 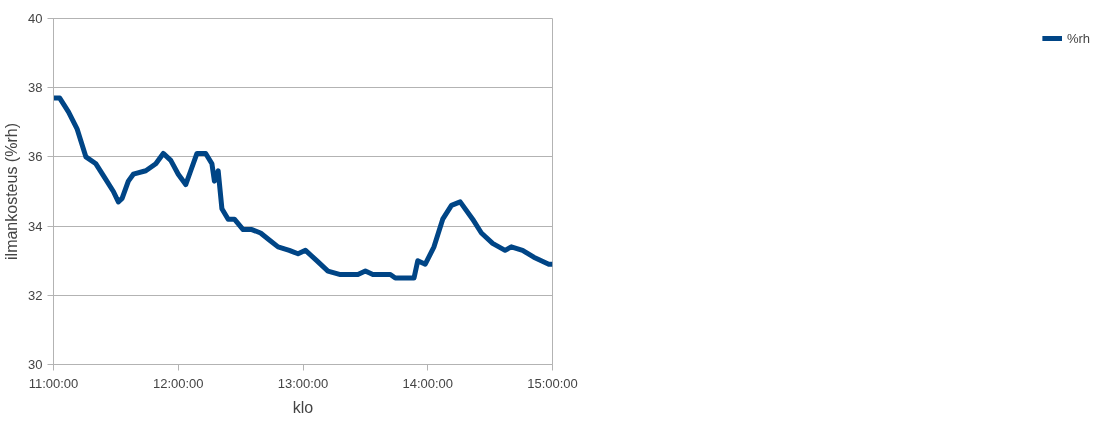 What do you see at coordinates (1078, 38) in the screenshot?
I see `legend-label: %rh` at bounding box center [1078, 38].